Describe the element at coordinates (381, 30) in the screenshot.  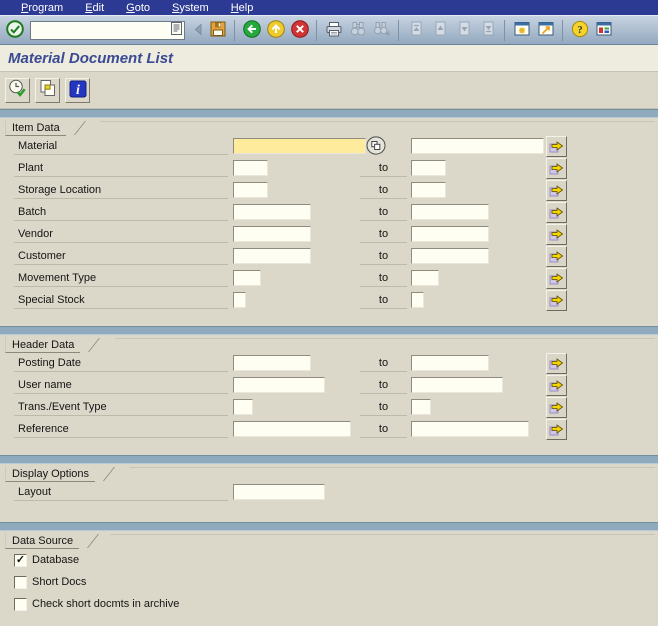
I see `find-next-button` at that location.